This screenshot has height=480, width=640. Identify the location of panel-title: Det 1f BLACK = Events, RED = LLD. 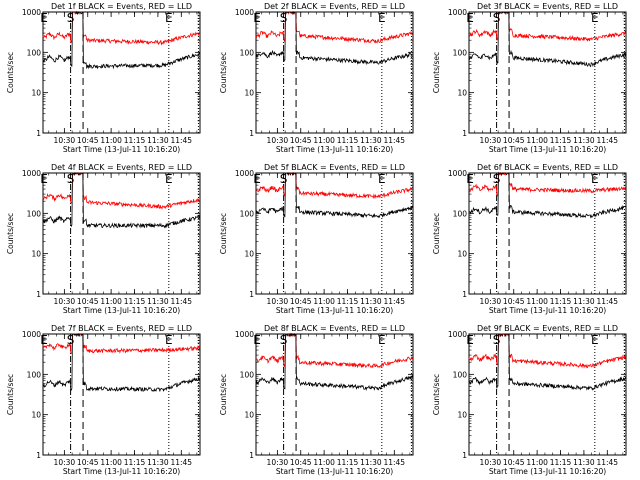
(121, 6).